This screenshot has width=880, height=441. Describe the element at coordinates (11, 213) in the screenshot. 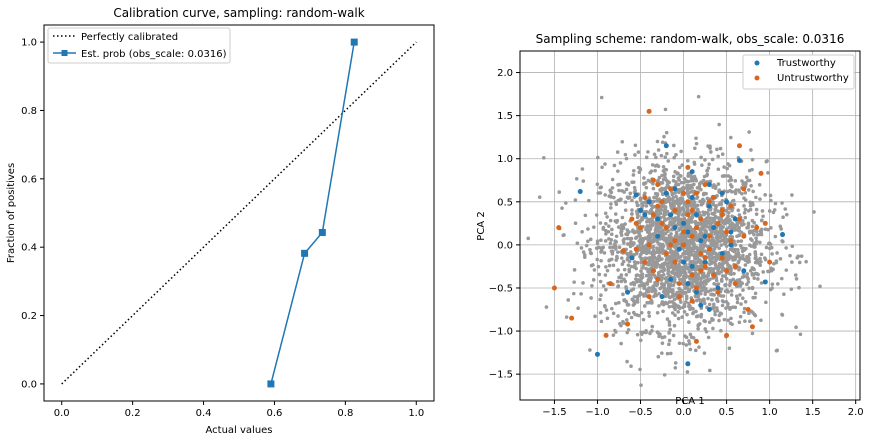

I see `calibration-y-axis-label: Fraction of positives` at that location.